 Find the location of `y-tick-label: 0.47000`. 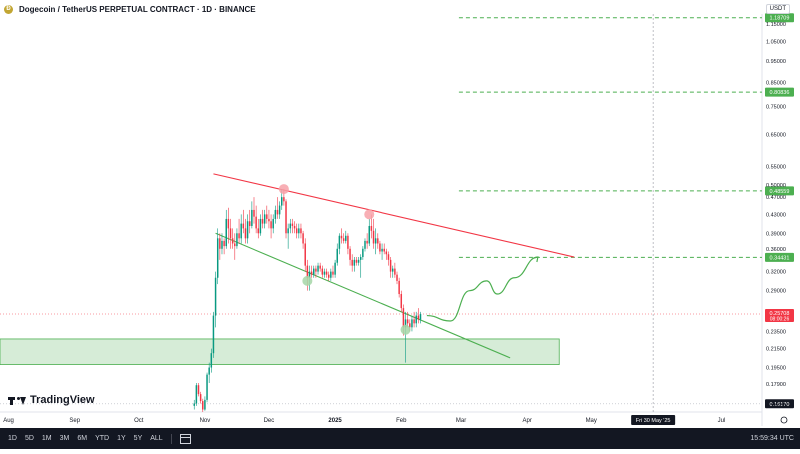

y-tick-label: 0.47000 is located at coordinates (776, 198).